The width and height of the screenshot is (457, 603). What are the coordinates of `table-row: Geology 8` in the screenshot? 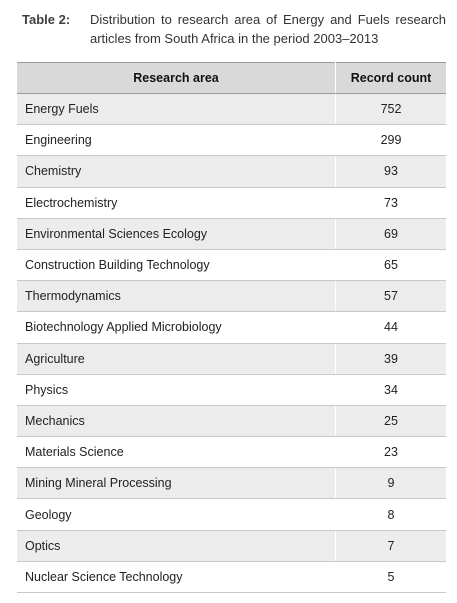 It's located at (231, 514).